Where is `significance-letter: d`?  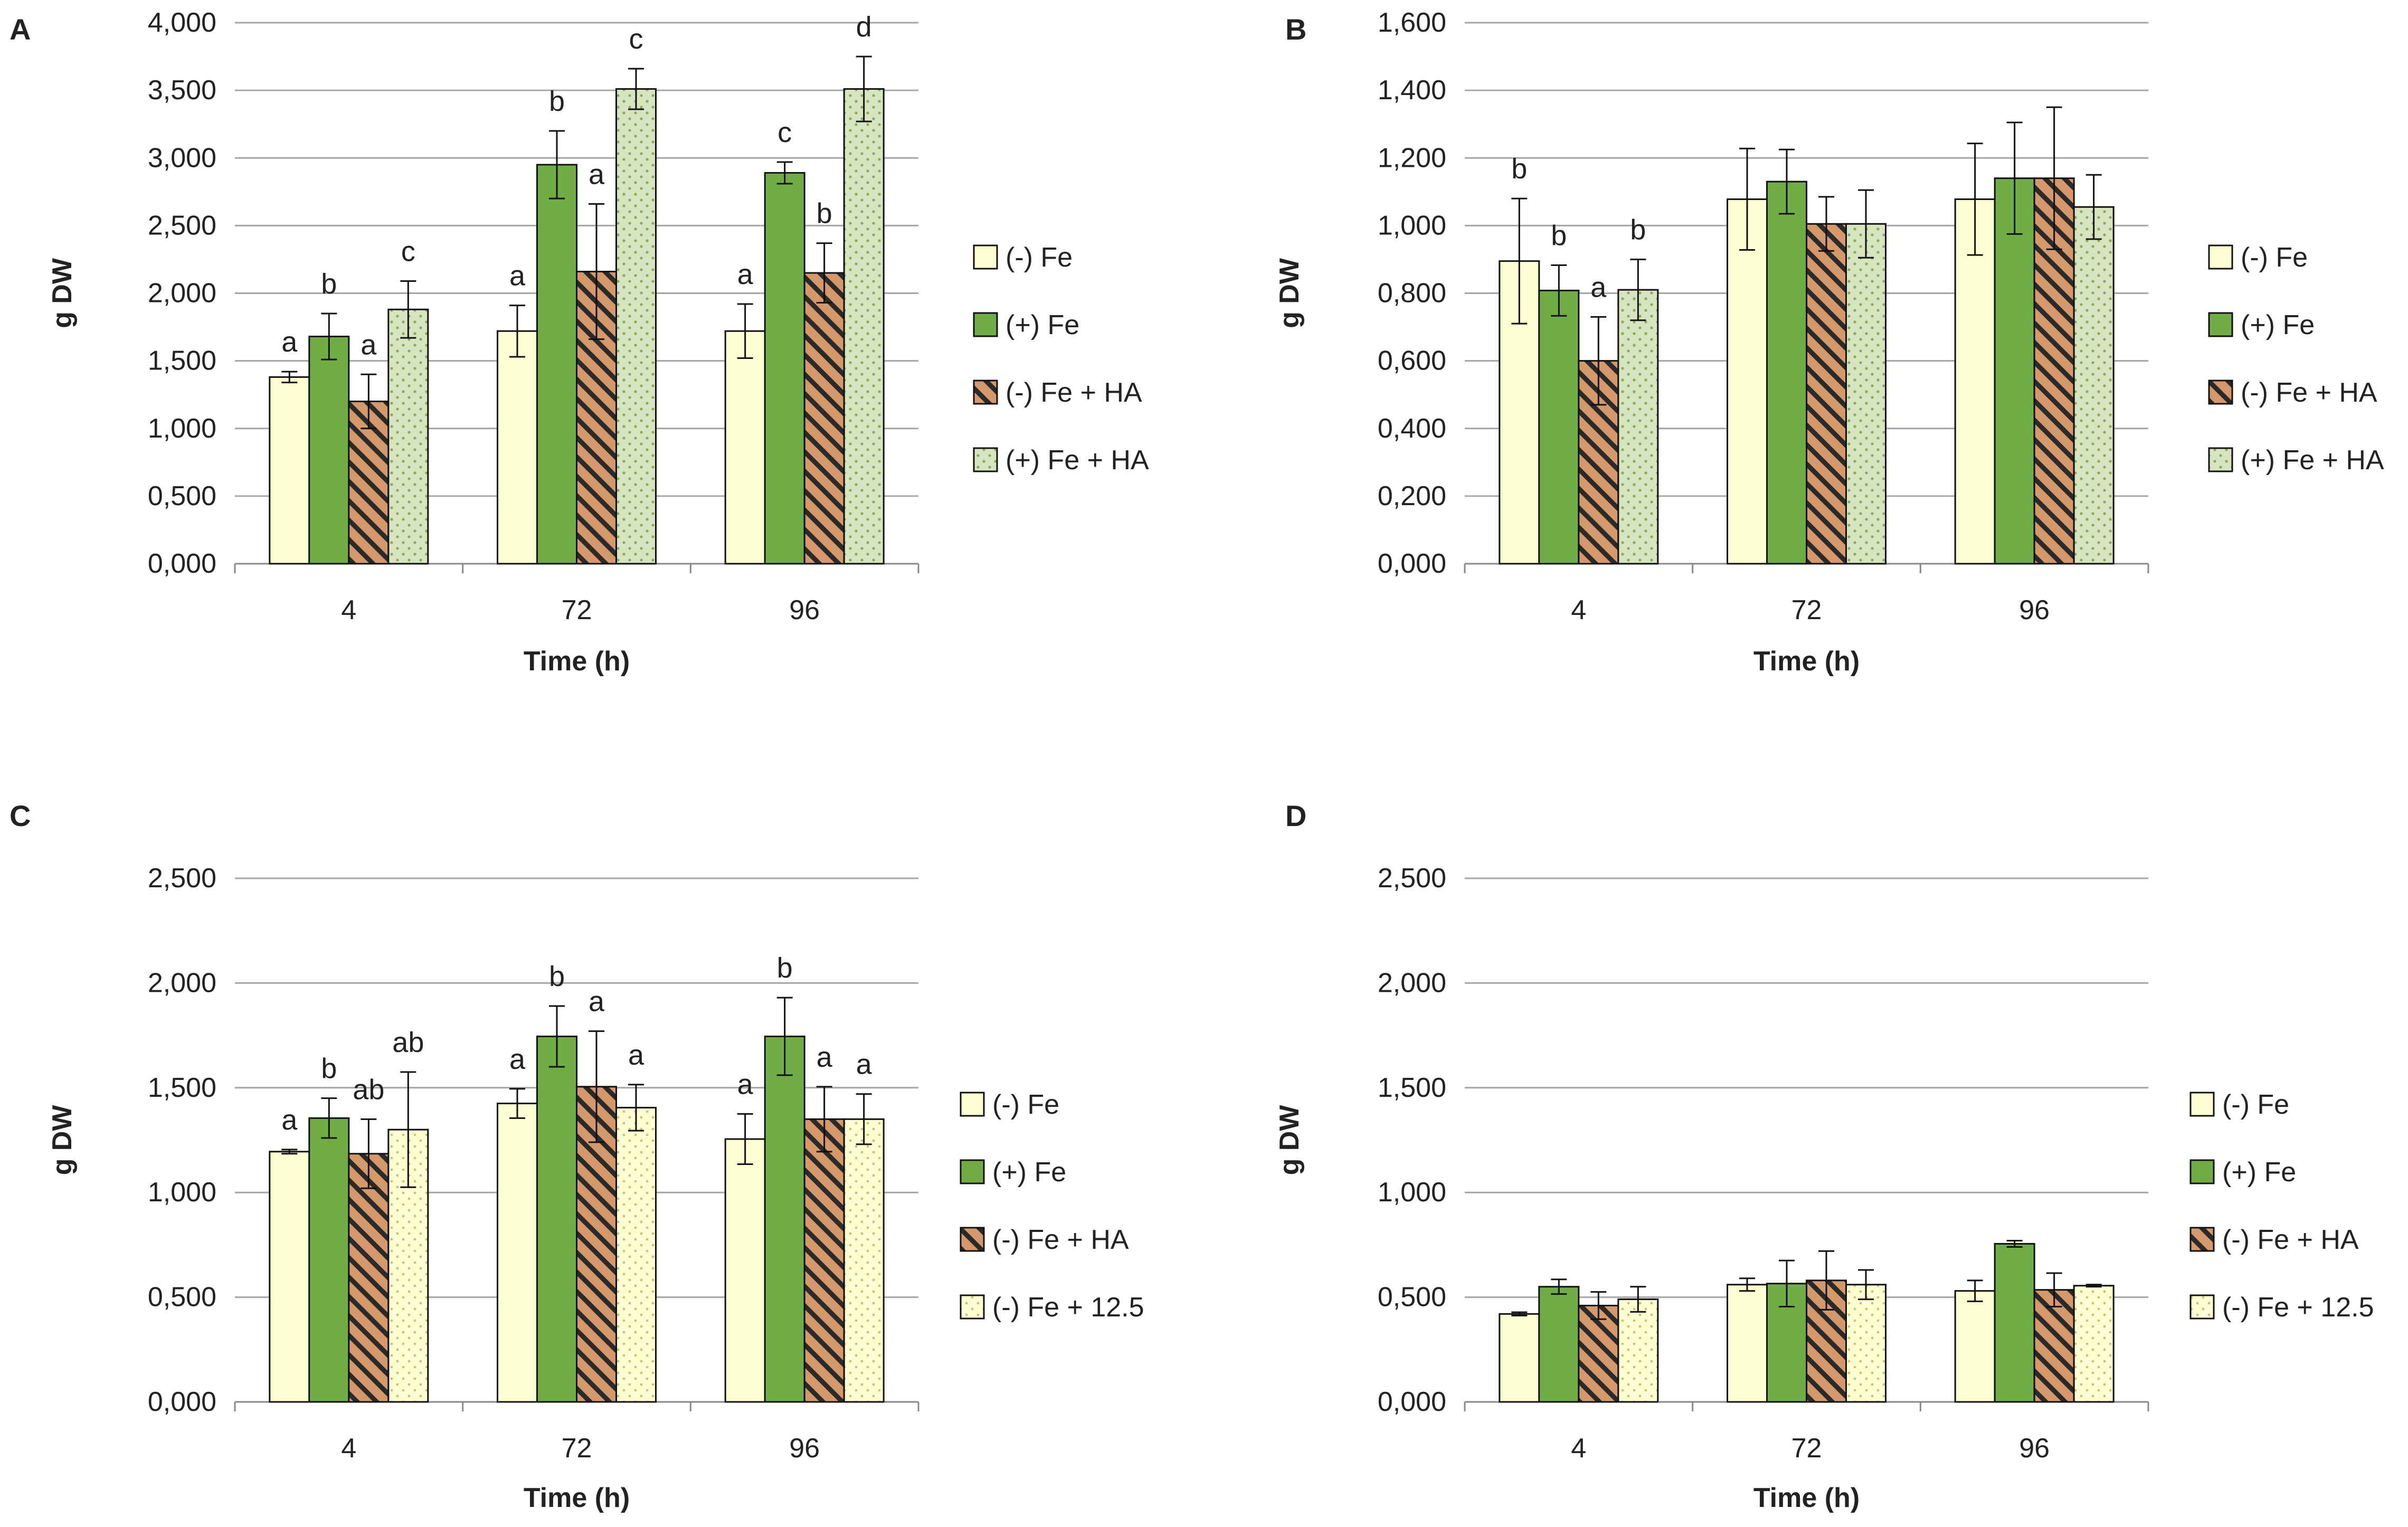
significance-letter: d is located at coordinates (864, 27).